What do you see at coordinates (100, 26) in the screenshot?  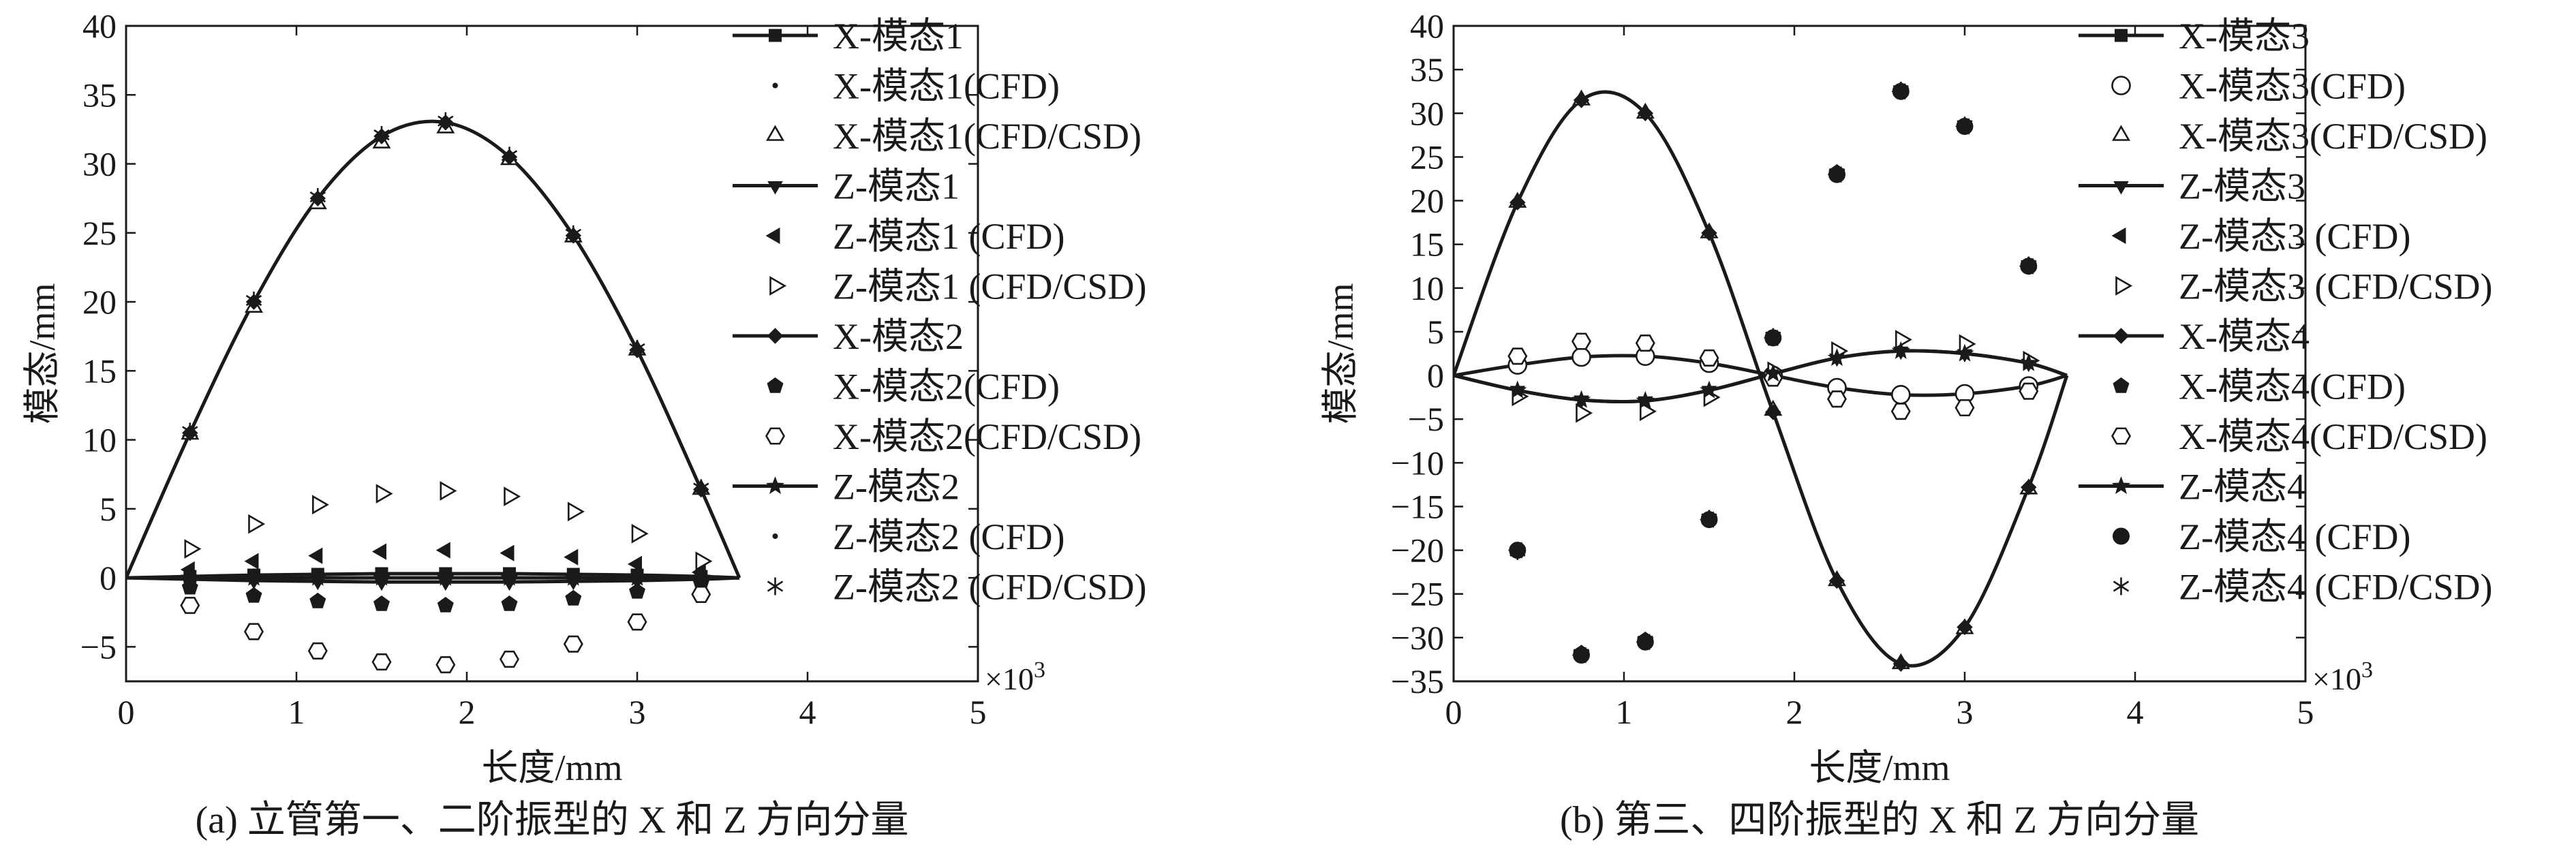 I see `y-tick-label: 40` at bounding box center [100, 26].